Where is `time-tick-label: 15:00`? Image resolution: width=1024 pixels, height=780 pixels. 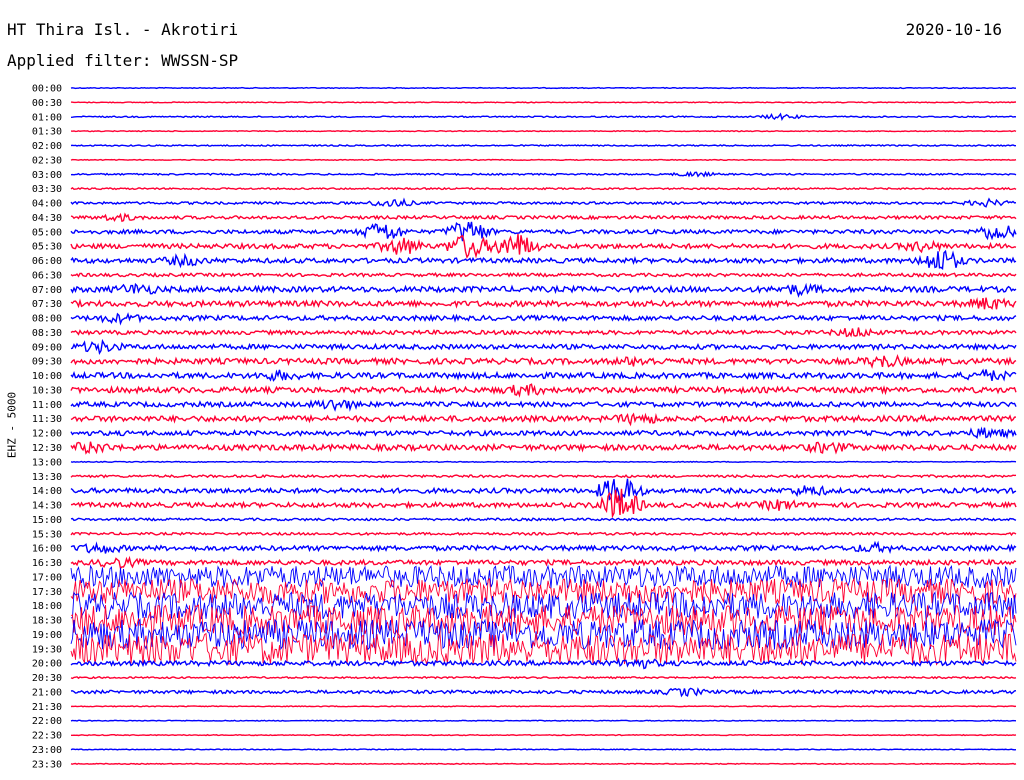
time-tick-label: 15:00 is located at coordinates (47, 520).